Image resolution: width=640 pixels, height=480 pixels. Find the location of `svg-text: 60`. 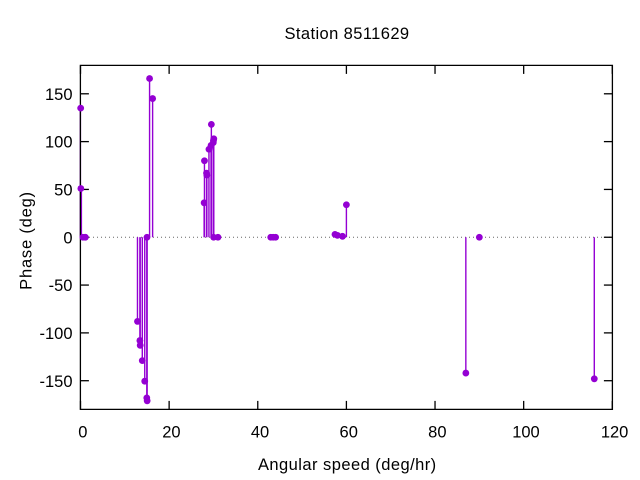

svg-text: 60 is located at coordinates (349, 433).